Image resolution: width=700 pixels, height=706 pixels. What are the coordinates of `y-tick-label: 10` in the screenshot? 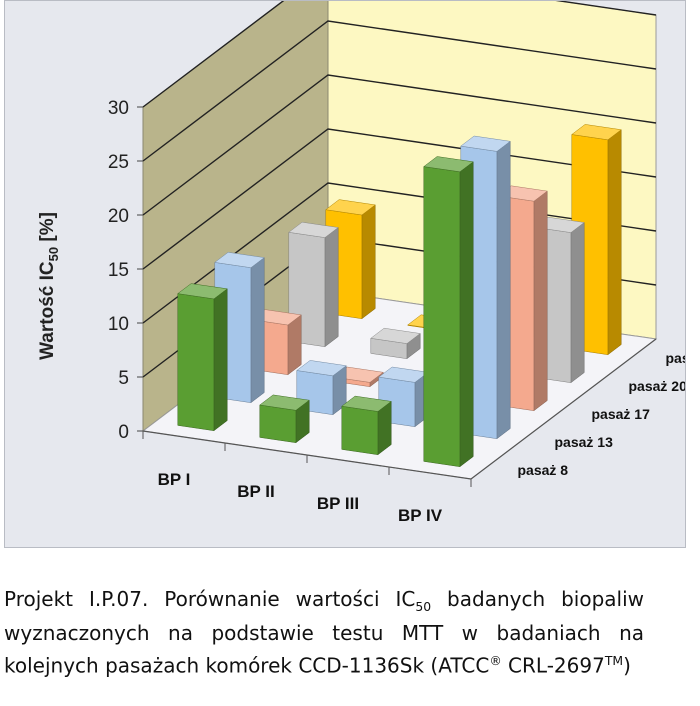 It's located at (118, 324).